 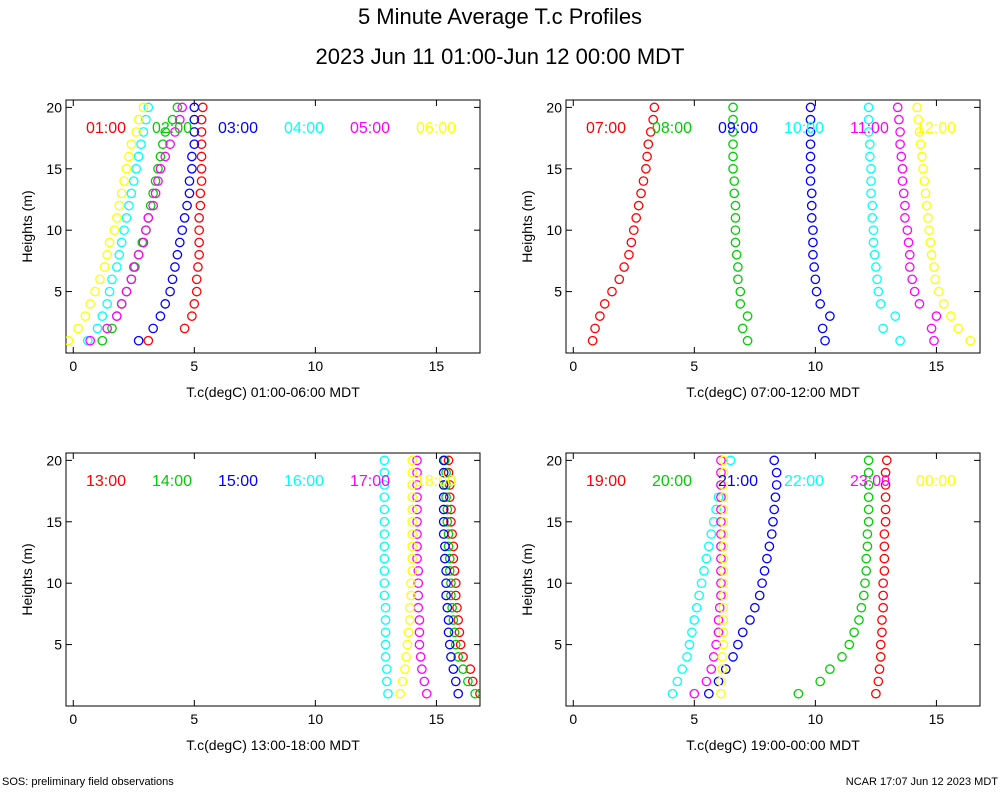 I want to click on series-label: 12:00, so click(x=936, y=128).